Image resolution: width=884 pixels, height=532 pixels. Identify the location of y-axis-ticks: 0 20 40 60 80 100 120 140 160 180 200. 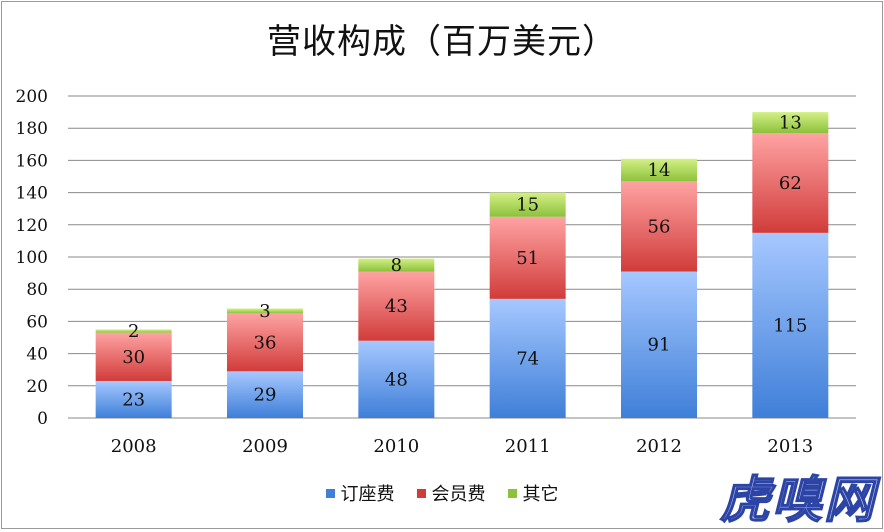
(32, 258).